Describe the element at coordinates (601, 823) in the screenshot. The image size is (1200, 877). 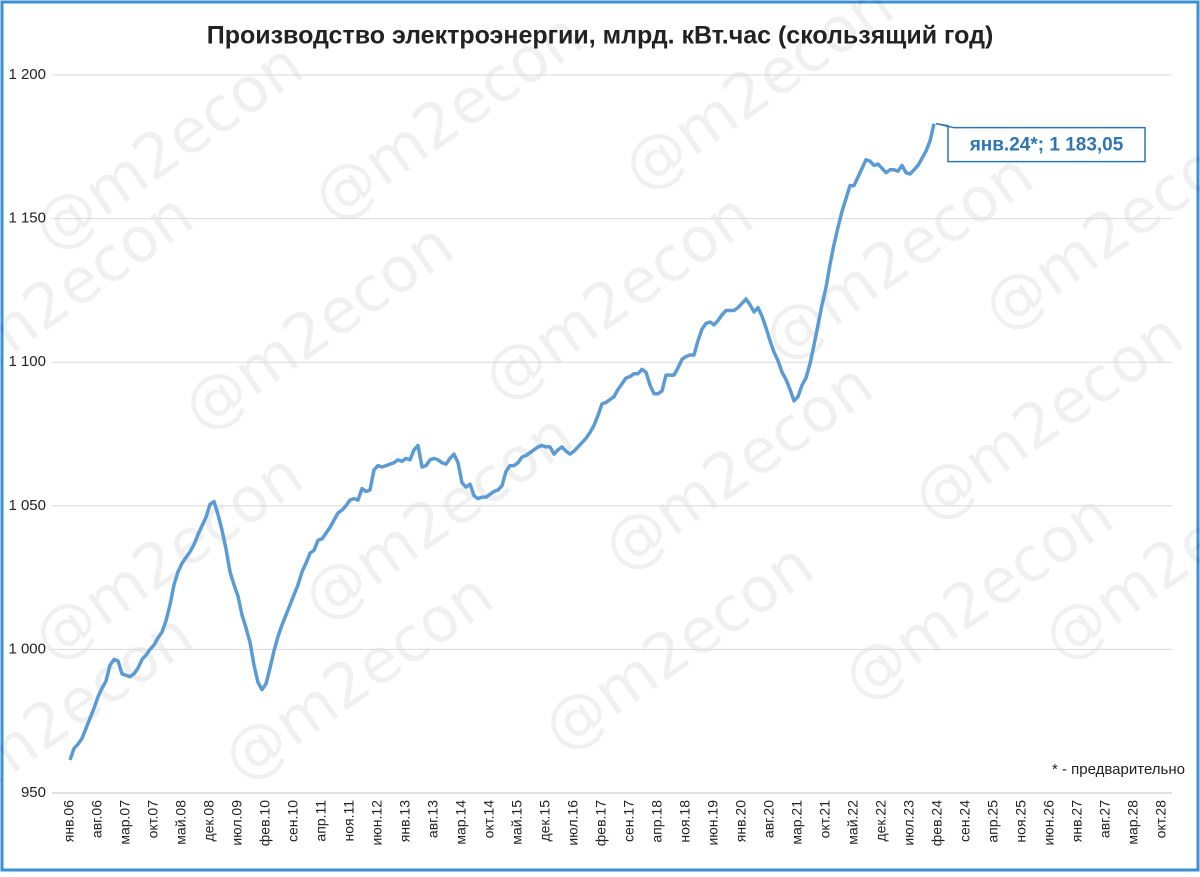
I see `x-tick-label: фев.17` at that location.